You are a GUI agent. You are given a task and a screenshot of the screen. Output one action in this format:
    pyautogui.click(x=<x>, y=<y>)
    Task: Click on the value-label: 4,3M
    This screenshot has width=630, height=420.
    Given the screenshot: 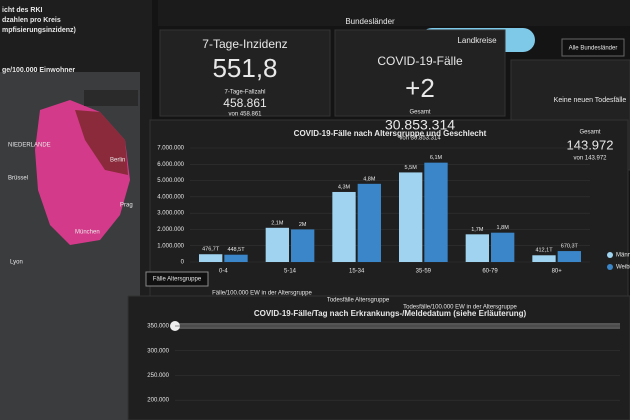 What is the action you would take?
    pyautogui.click(x=344, y=187)
    